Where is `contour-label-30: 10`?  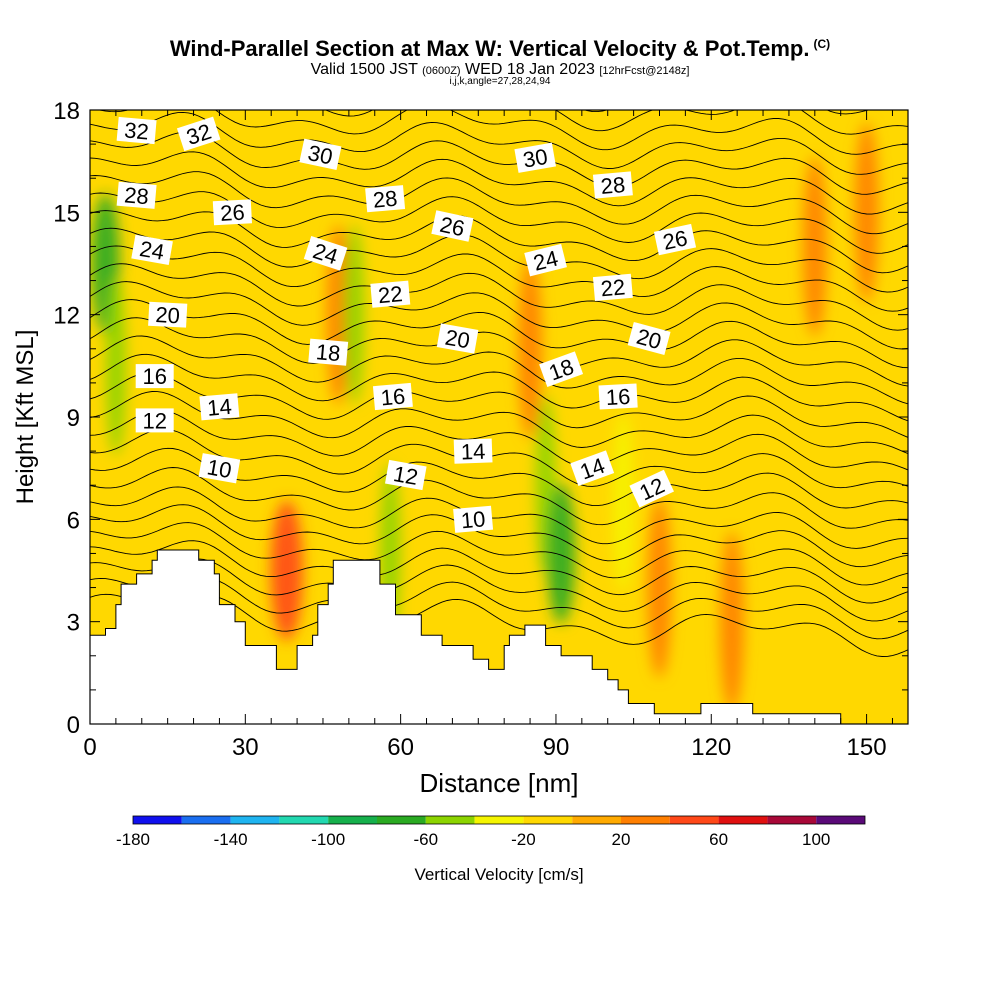
contour-label-30: 10 is located at coordinates (473, 519).